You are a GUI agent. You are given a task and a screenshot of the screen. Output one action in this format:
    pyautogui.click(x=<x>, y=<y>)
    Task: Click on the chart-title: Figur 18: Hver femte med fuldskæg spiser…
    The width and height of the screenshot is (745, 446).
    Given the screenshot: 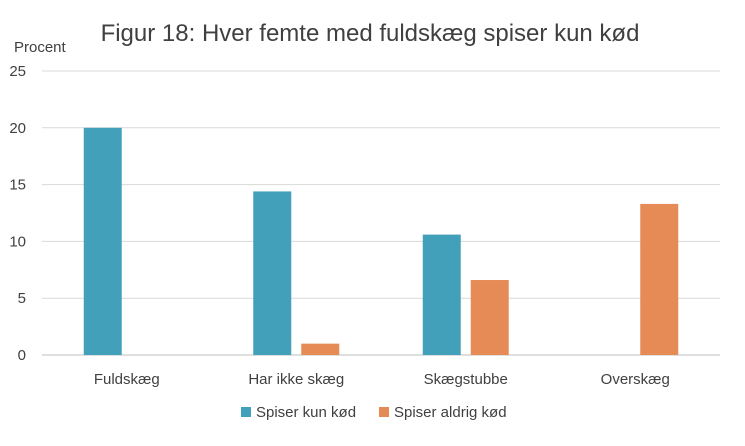 What is the action you would take?
    pyautogui.click(x=370, y=33)
    